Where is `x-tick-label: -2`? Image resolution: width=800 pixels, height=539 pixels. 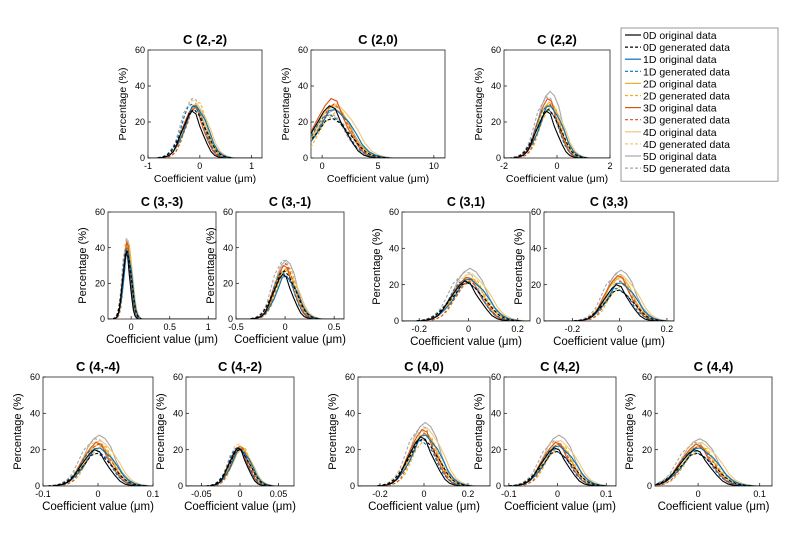 x-tick-label: -2 is located at coordinates (504, 166).